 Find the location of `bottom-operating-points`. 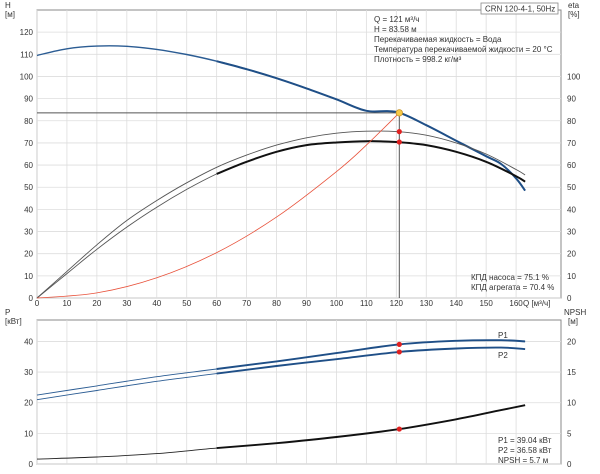

bottom-operating-points is located at coordinates (399, 386).